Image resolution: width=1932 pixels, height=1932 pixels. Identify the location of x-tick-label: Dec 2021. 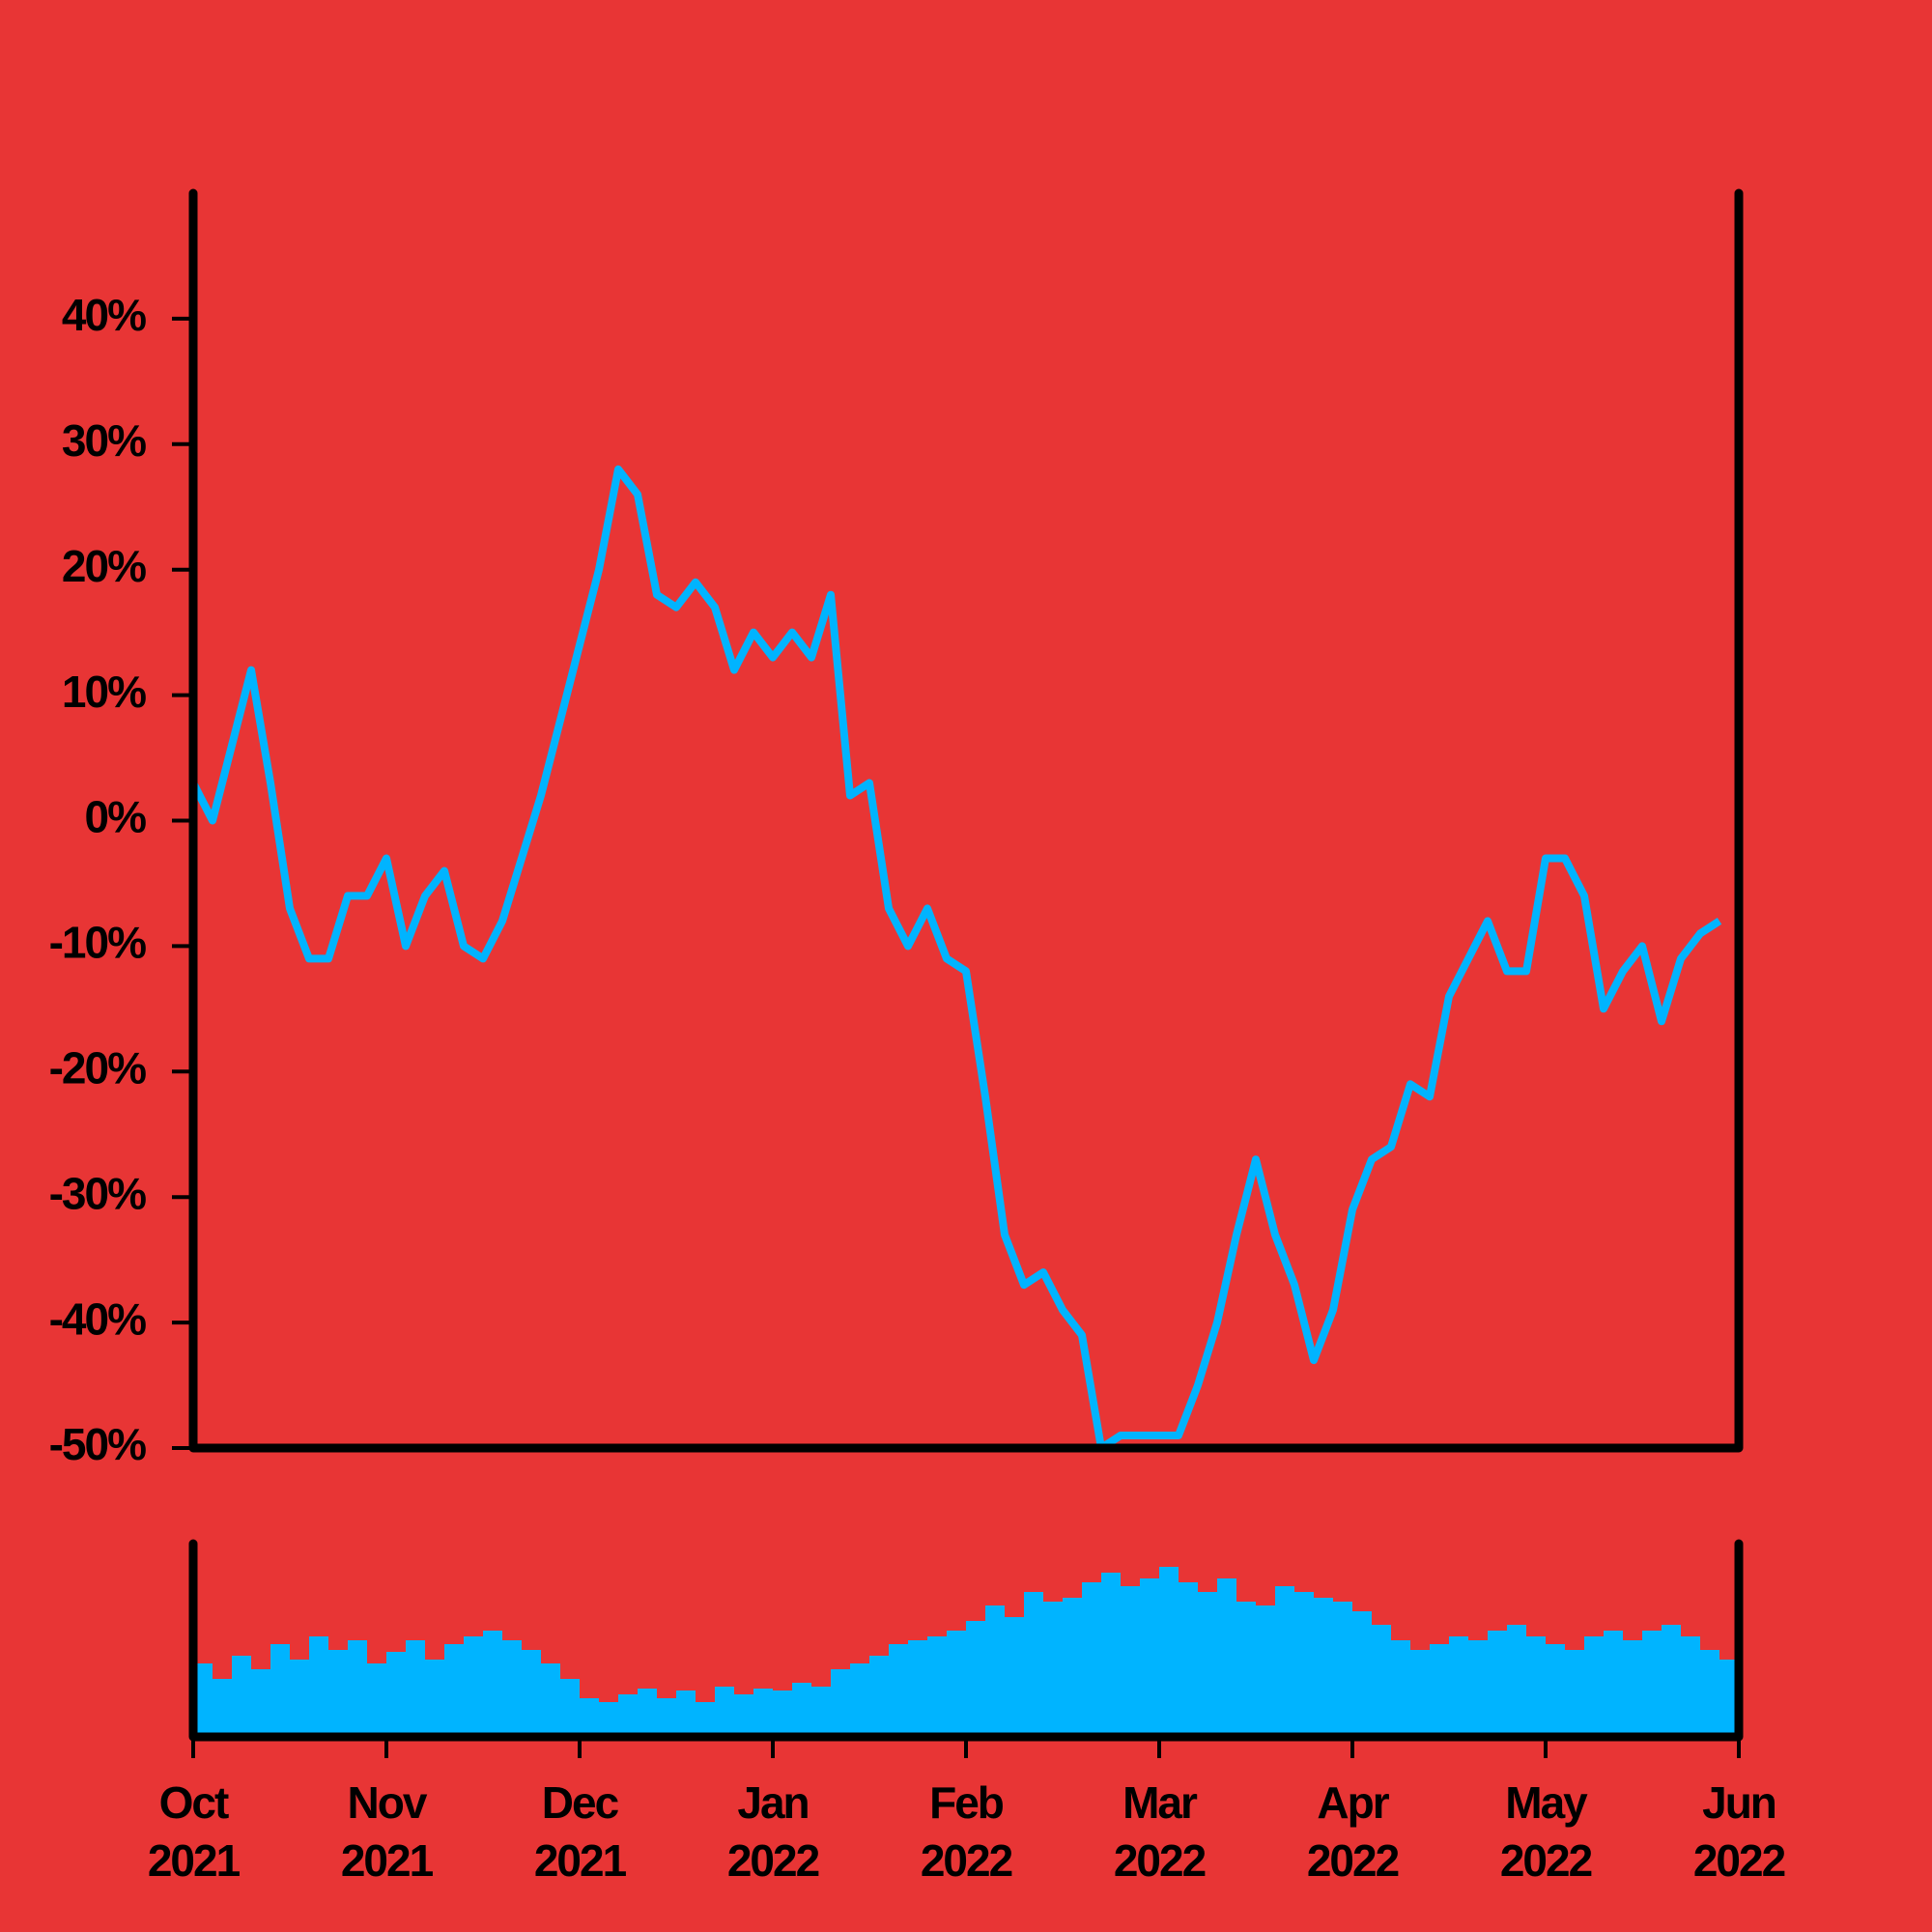
(580, 1831).